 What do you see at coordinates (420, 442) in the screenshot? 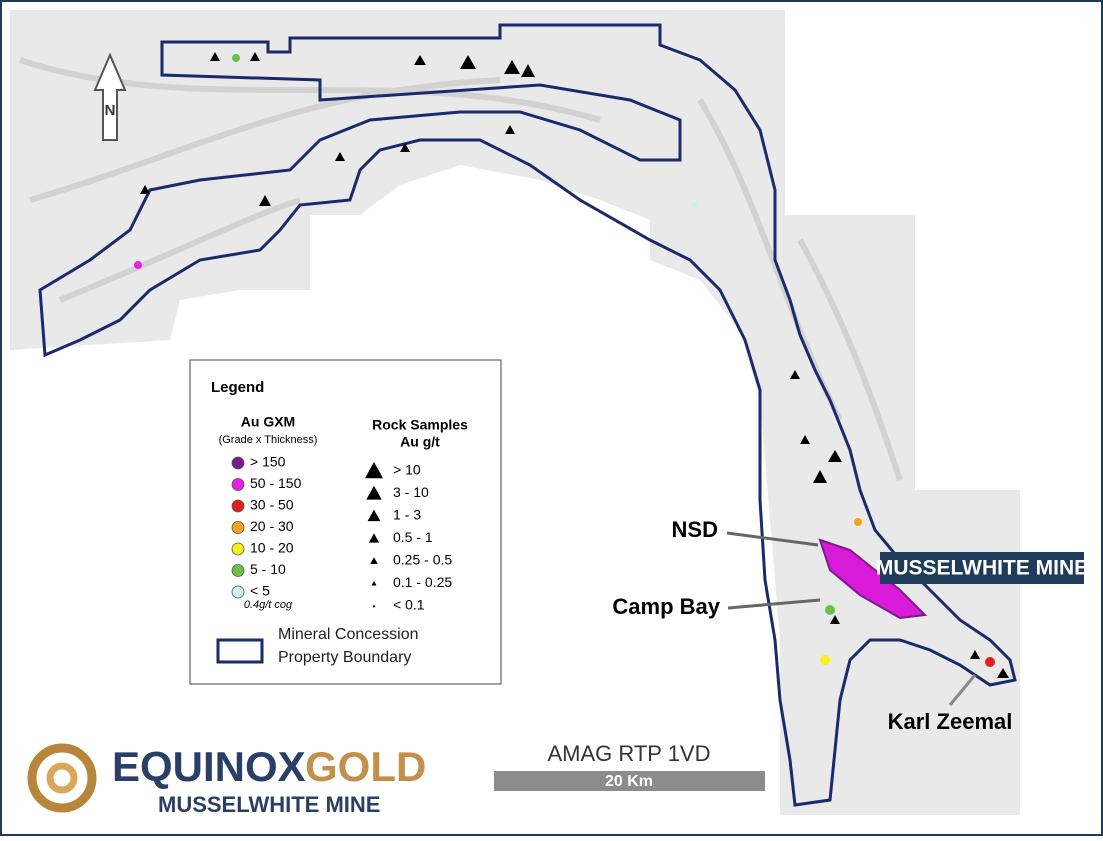
I see `rock-subtitle: Au g/t` at bounding box center [420, 442].